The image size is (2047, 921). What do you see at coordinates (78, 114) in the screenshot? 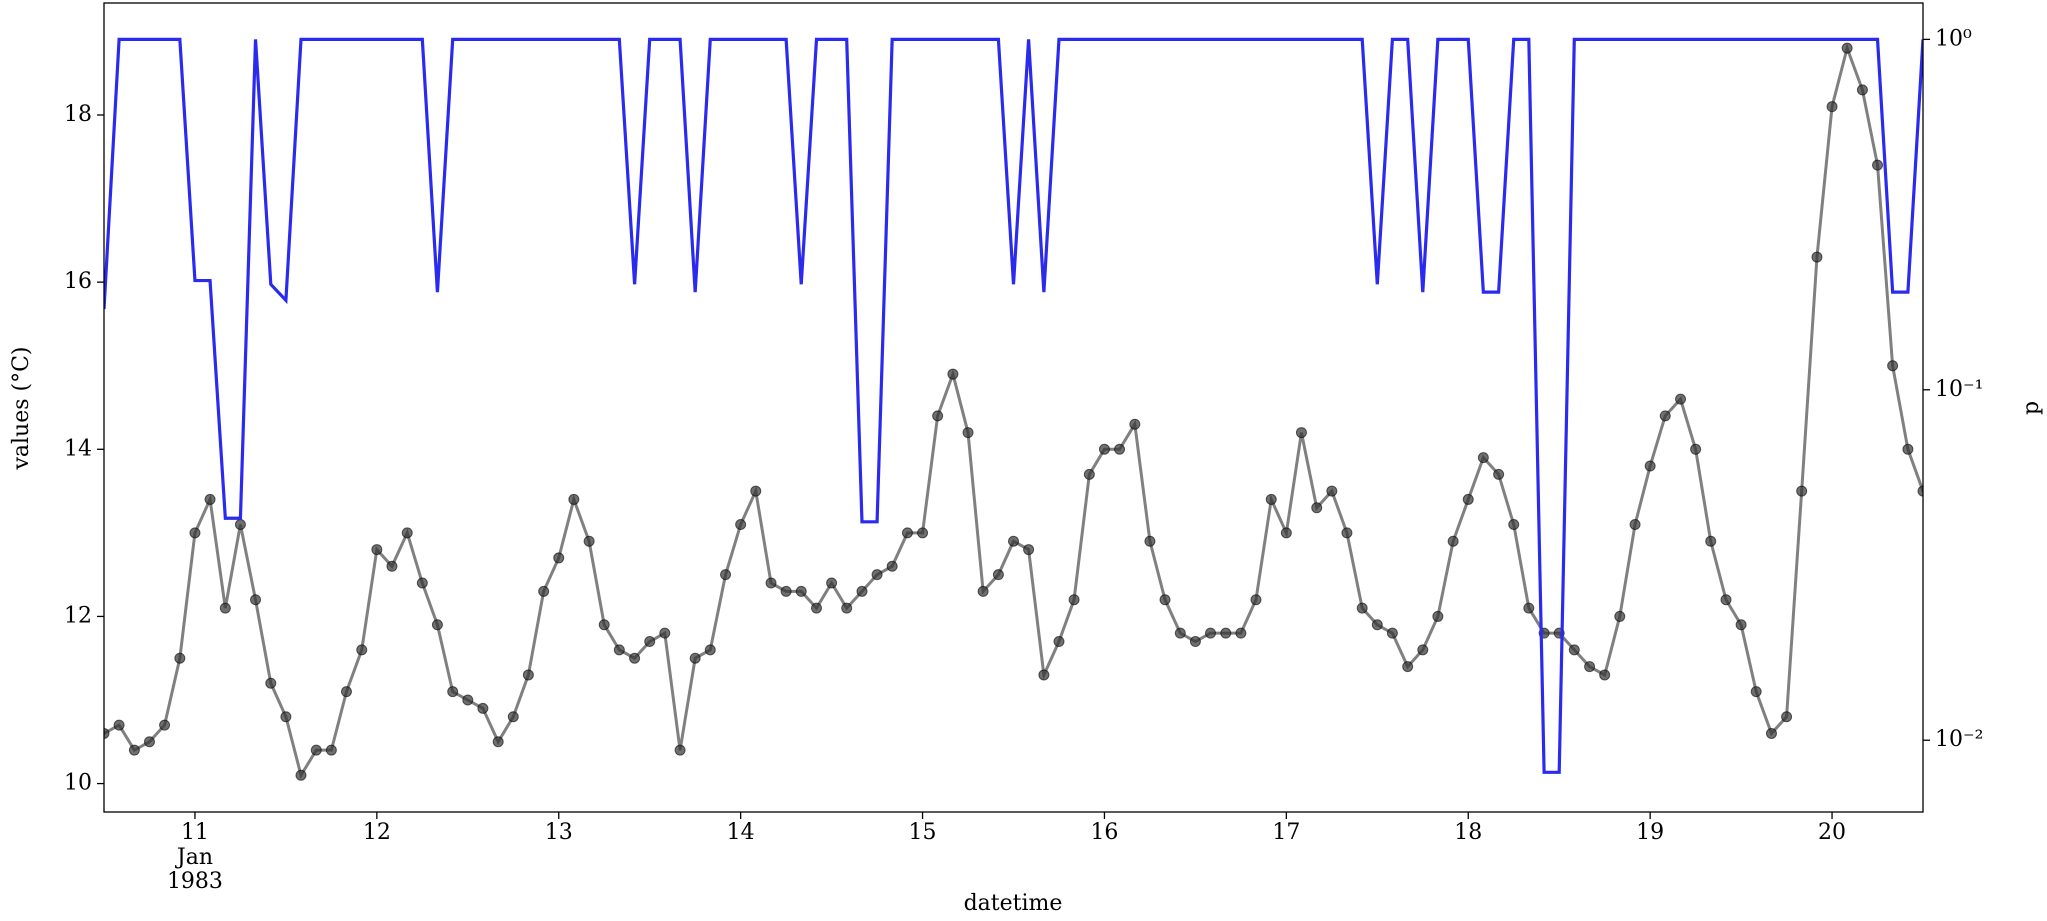
I see `y-tick-label: 18` at bounding box center [78, 114].